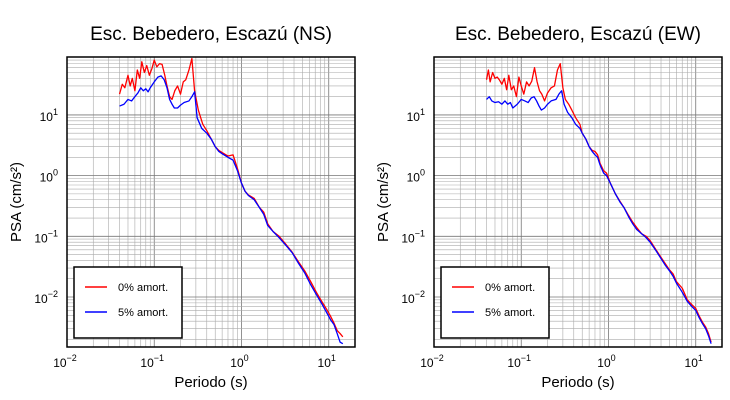  I want to click on x-tick-labels-ew: 10⁻² 10⁻¹ 10⁰ 10¹, so click(561, 361).